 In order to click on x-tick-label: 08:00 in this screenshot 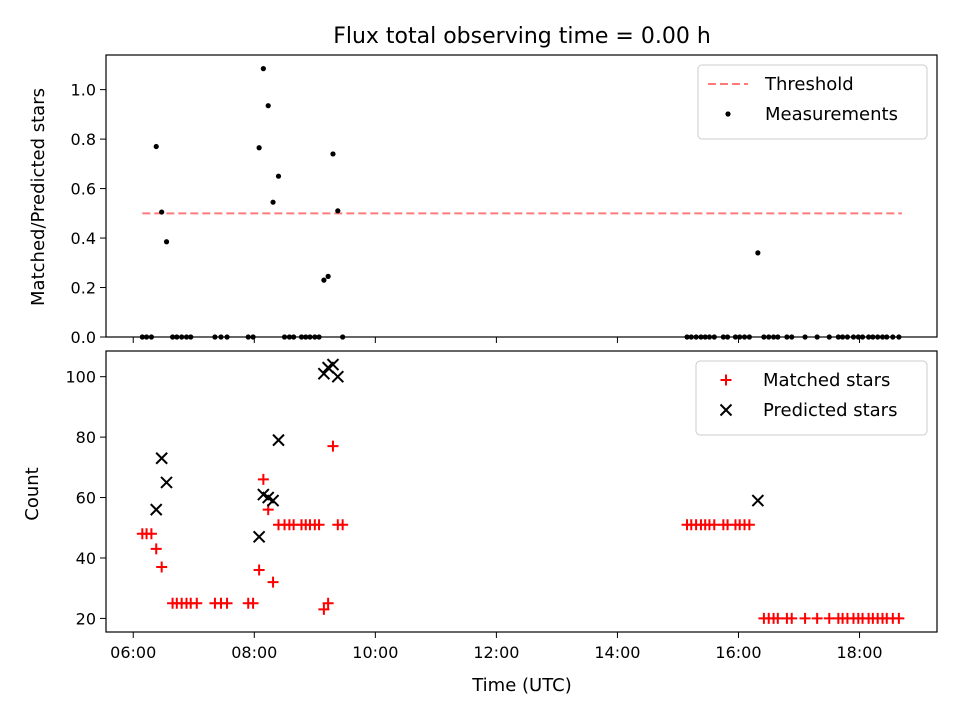, I will do `click(254, 652)`.